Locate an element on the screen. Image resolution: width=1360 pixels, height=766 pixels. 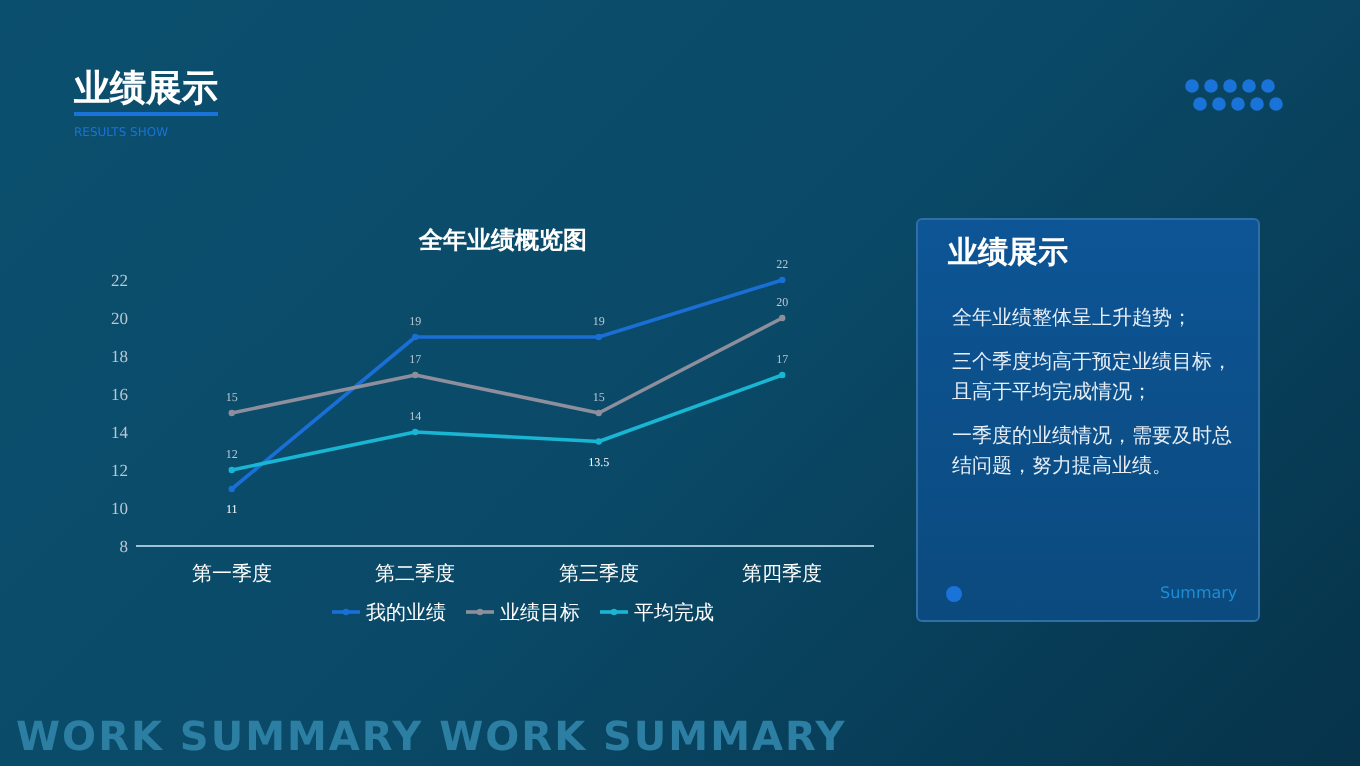
chart-title: 全年业绩概览图 is located at coordinates (502, 240).